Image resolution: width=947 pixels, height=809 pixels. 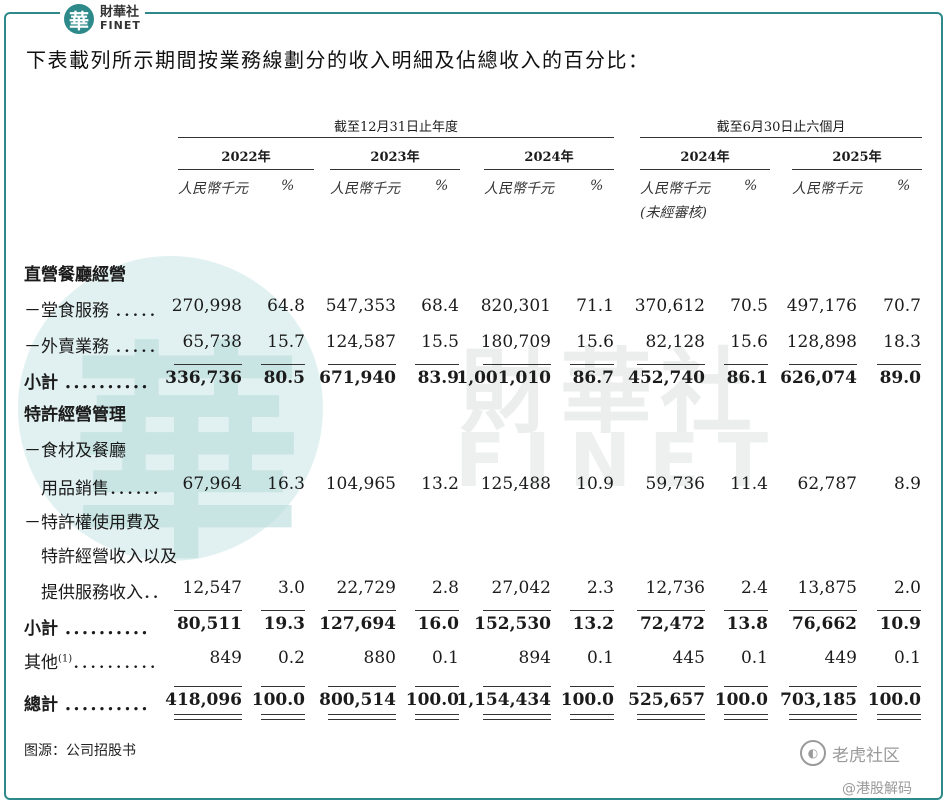 What do you see at coordinates (92, 523) in the screenshot?
I see `row-label-text: －特許權使用費及` at bounding box center [92, 523].